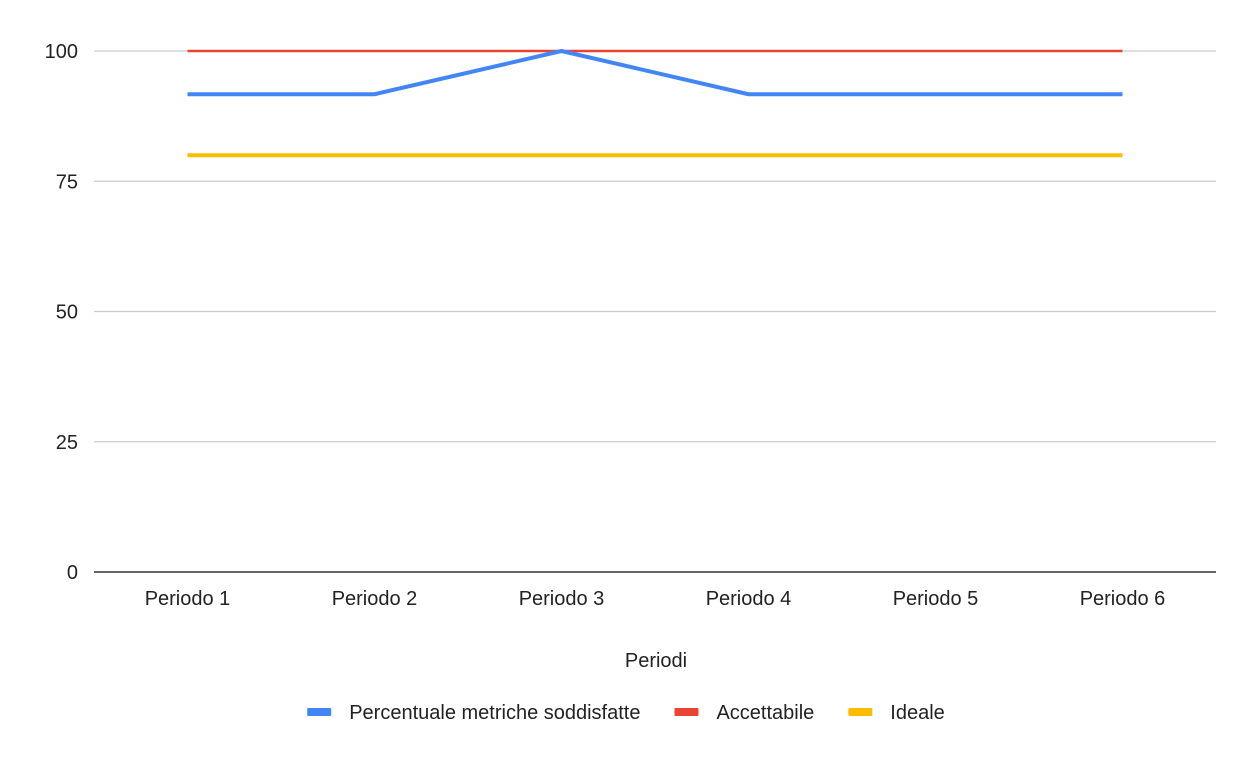 Image resolution: width=1254 pixels, height=761 pixels. What do you see at coordinates (917, 713) in the screenshot?
I see `legend-label: Ideale` at bounding box center [917, 713].